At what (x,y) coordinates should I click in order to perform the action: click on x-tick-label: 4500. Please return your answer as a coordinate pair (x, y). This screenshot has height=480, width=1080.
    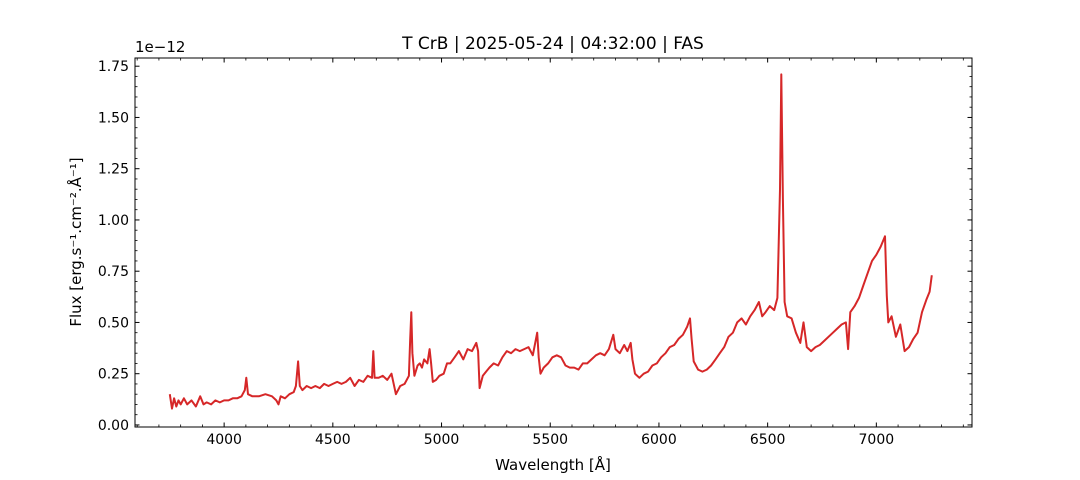
    Looking at the image, I should click on (333, 440).